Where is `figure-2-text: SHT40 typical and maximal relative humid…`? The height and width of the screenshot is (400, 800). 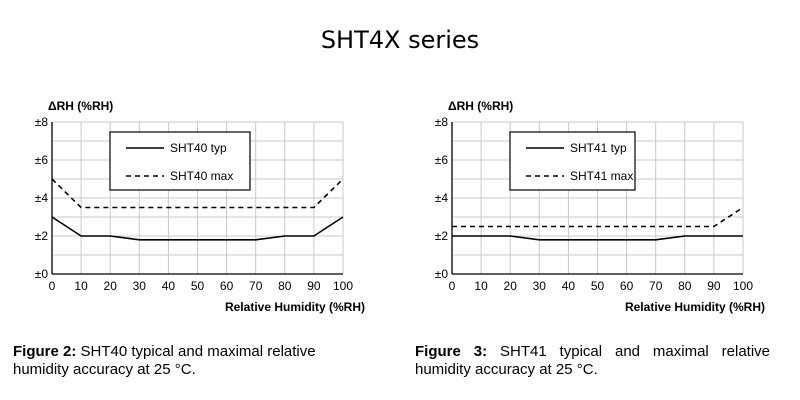
figure-2-text: SHT40 typical and maximal relative humid… is located at coordinates (164, 360).